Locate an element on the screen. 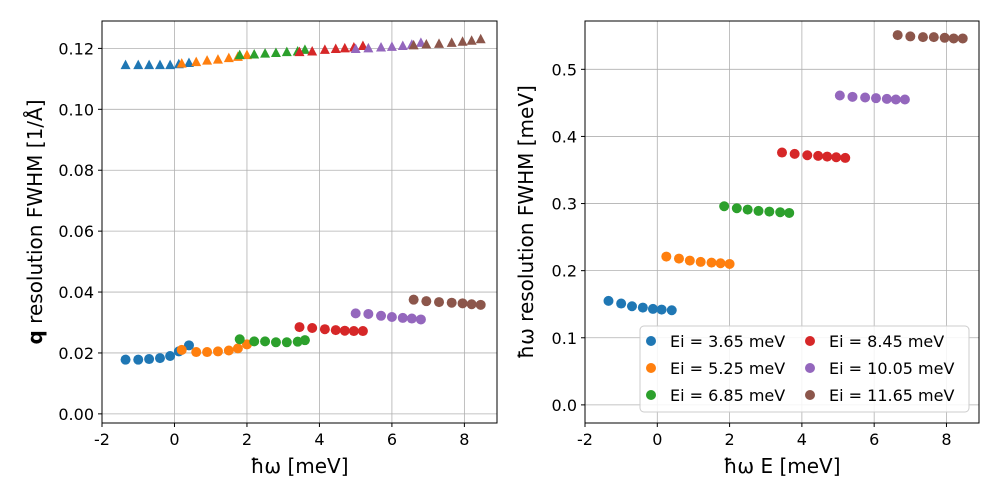  right-xtick-label: 4 is located at coordinates (802, 439).